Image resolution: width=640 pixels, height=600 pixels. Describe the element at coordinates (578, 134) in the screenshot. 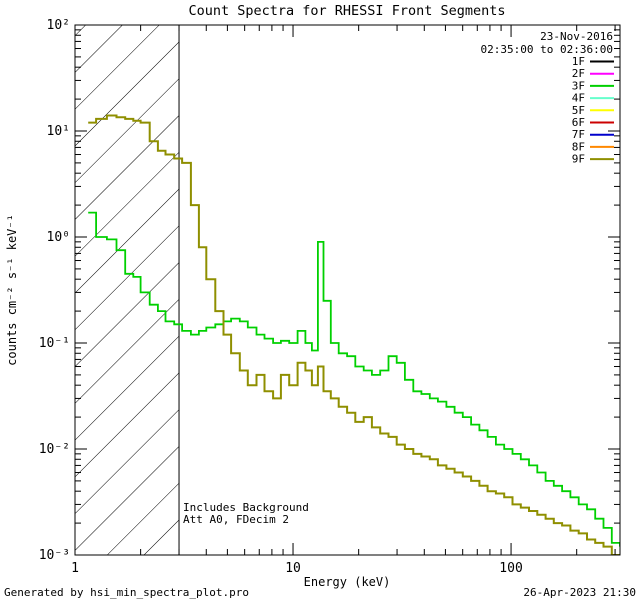

I see `legend-label: 7F` at that location.